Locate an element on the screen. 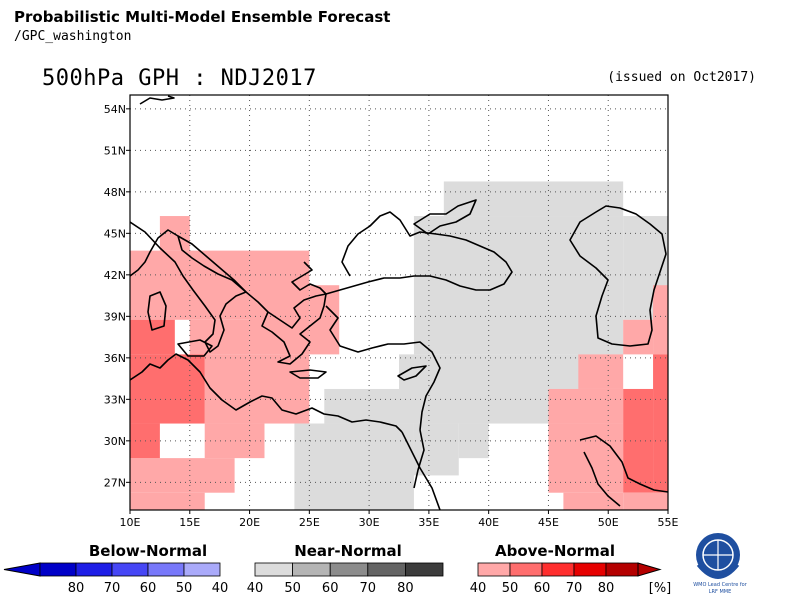 The height and width of the screenshot is (600, 800). map-subtitle: /GPC_washington is located at coordinates (73, 36).